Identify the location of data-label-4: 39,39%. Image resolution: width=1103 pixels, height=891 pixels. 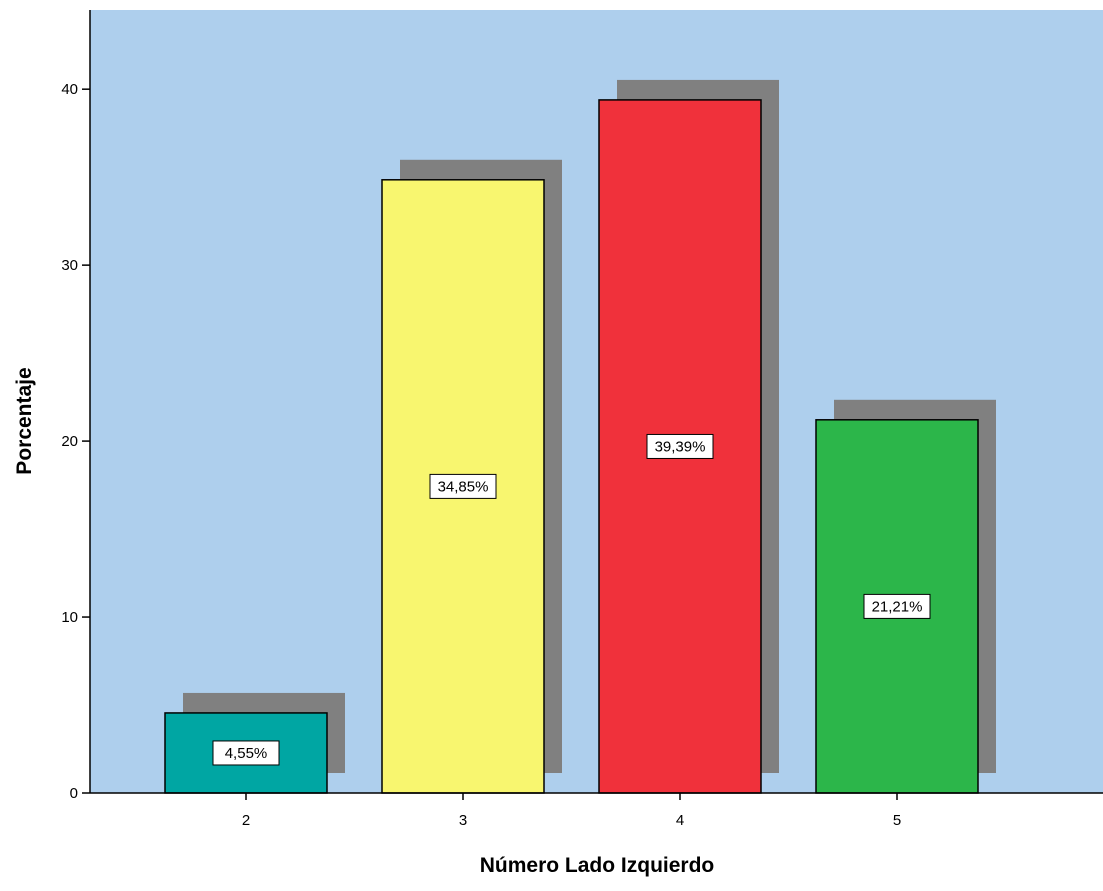
(680, 446).